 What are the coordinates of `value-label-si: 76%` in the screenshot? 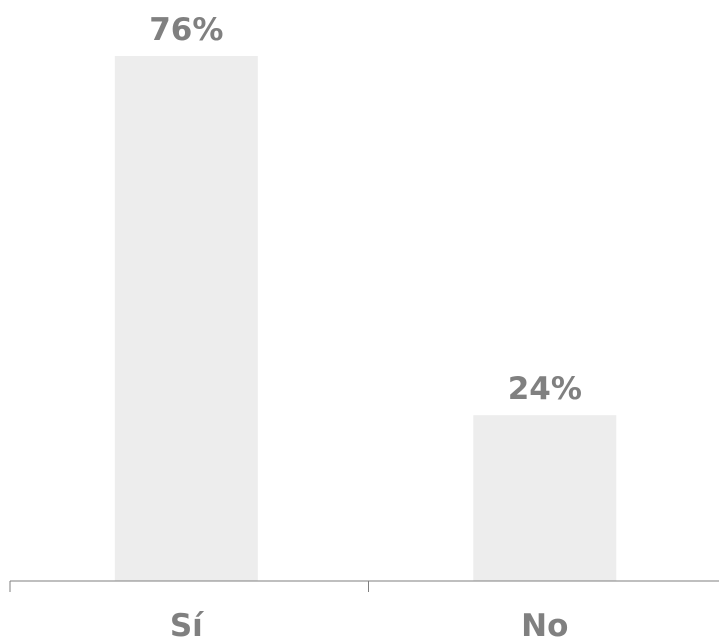 It's located at (186, 30).